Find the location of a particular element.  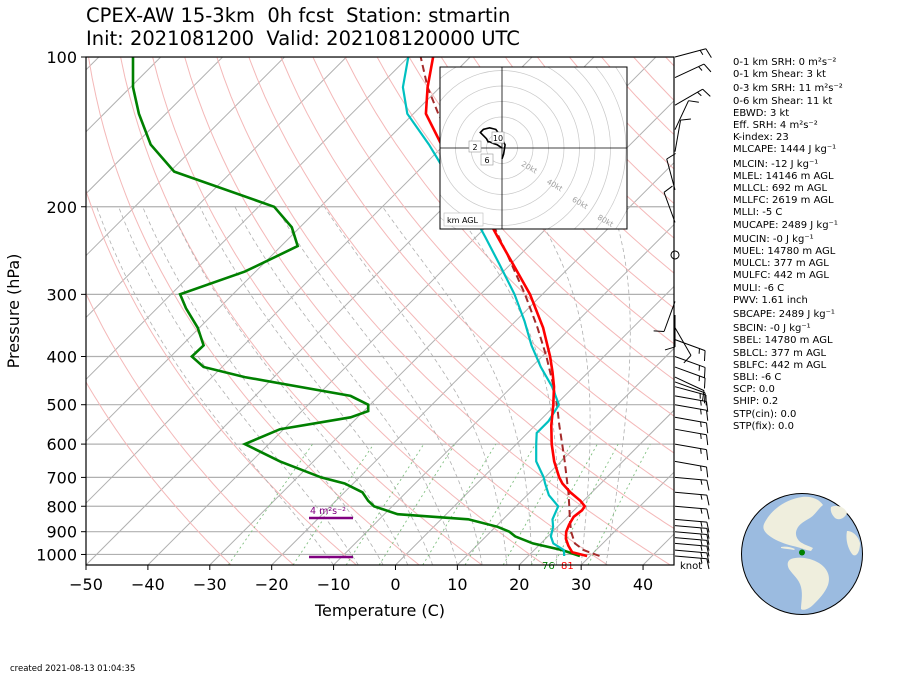

index-sblfc: SBLFC: 442 m AGL is located at coordinates (780, 365).